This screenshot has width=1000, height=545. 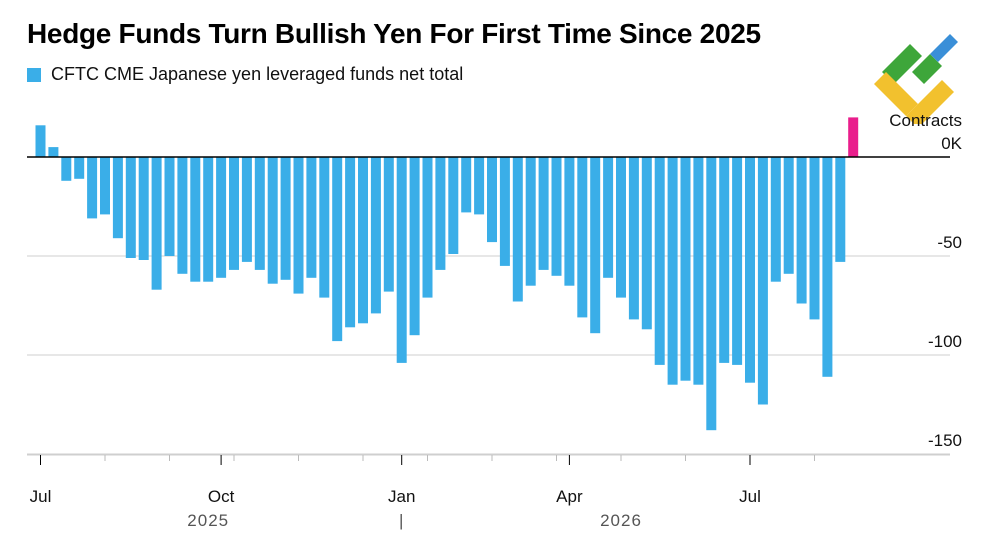 What do you see at coordinates (569, 496) in the screenshot?
I see `x-tick-label: Apr` at bounding box center [569, 496].